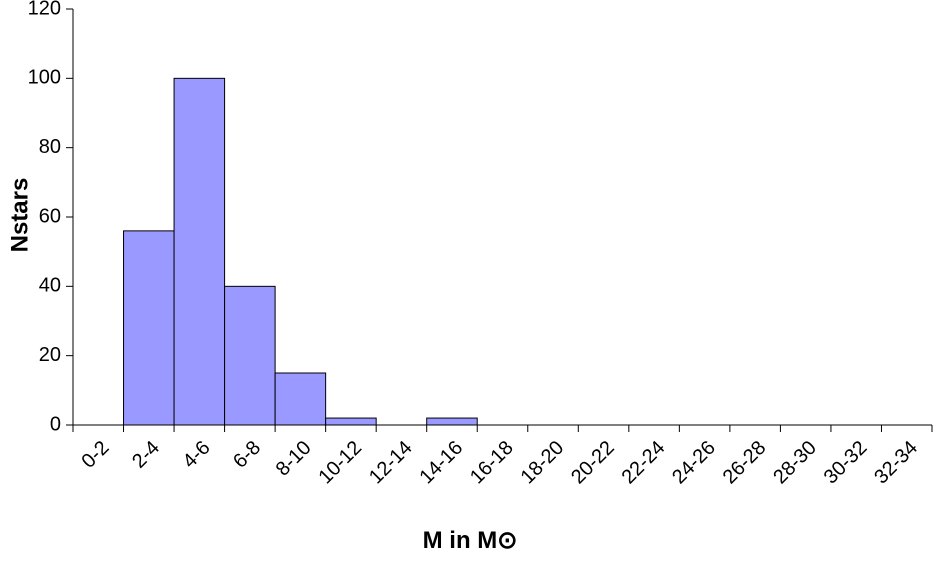  Describe the element at coordinates (745, 463) in the screenshot. I see `x-tick-label: 26-28` at that location.